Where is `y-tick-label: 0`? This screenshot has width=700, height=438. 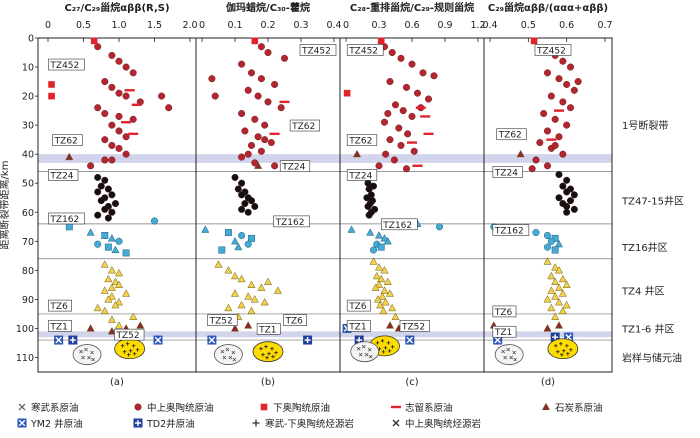
y-tick-label: 0 is located at coordinates (31, 39).